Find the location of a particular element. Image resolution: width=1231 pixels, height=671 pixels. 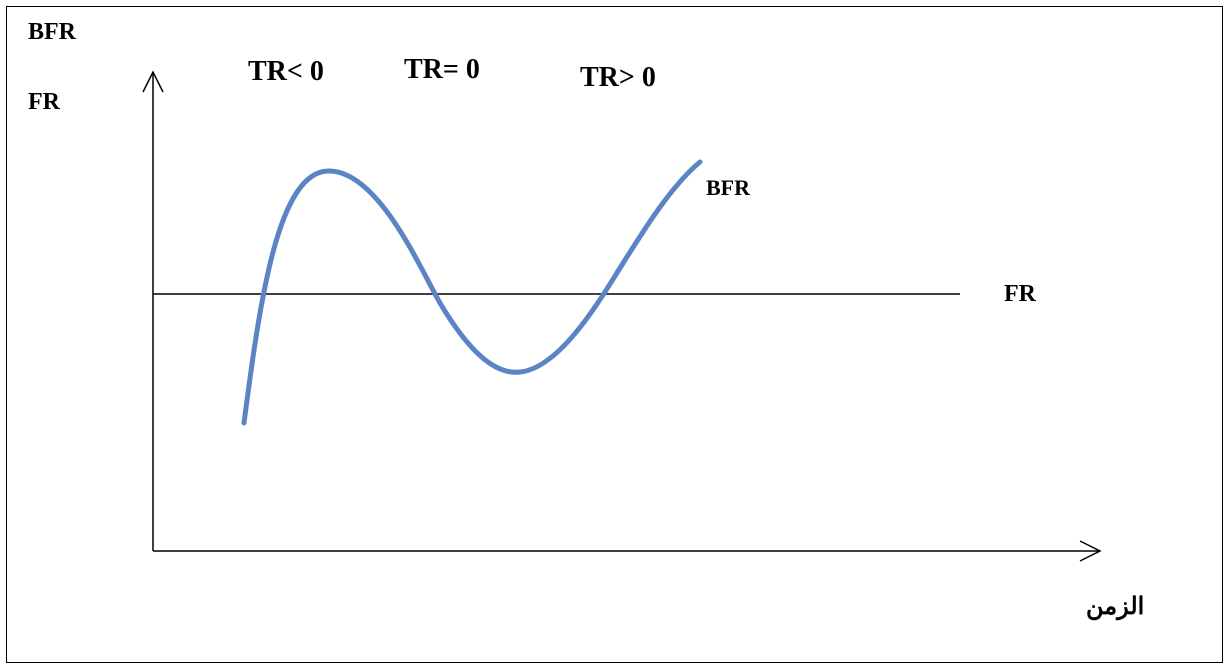

y-axis-arrowhead is located at coordinates (153, 81).